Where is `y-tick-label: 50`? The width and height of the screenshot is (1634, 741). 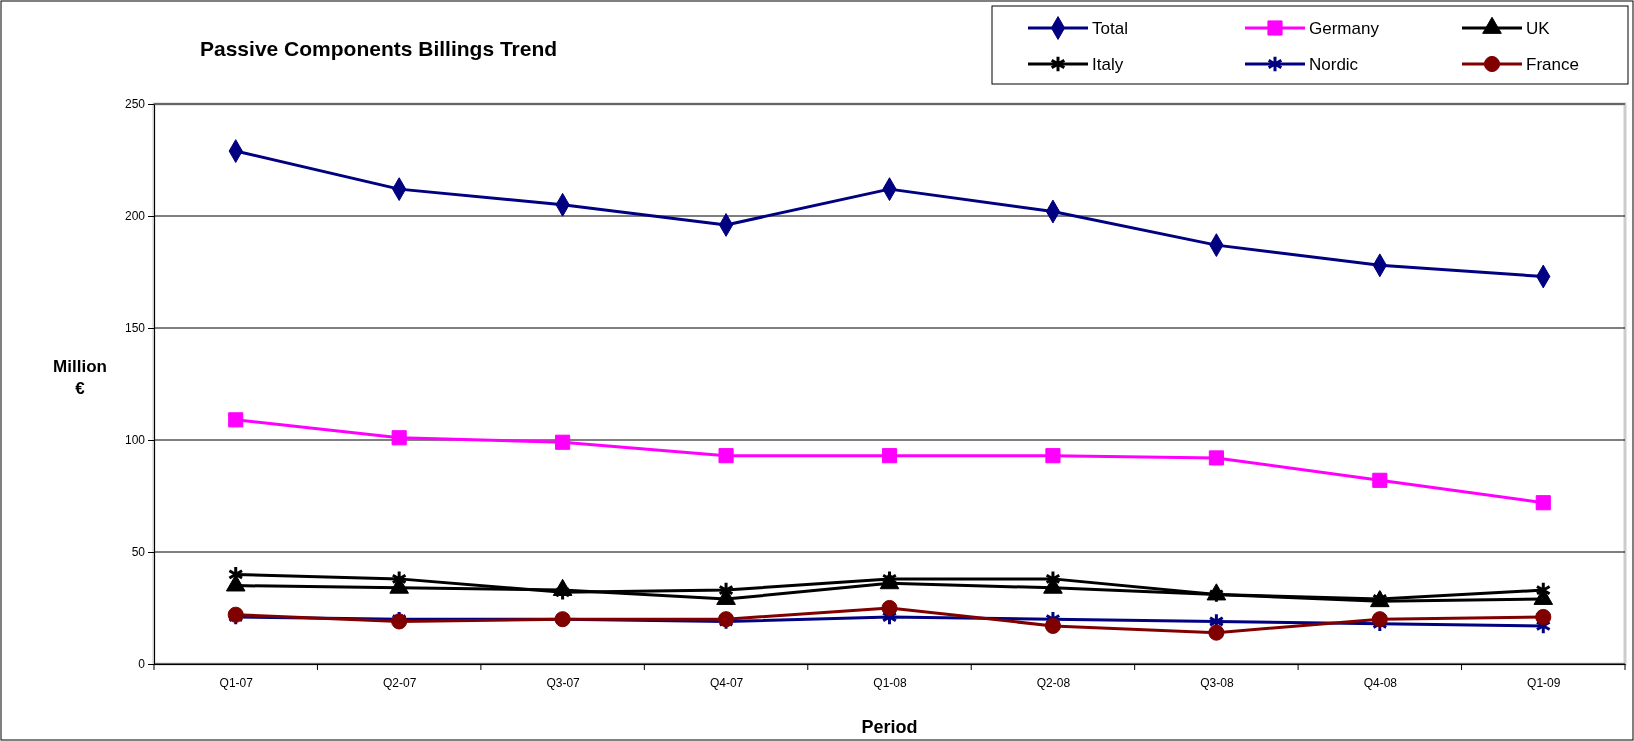 y-tick-label: 50 is located at coordinates (138, 552).